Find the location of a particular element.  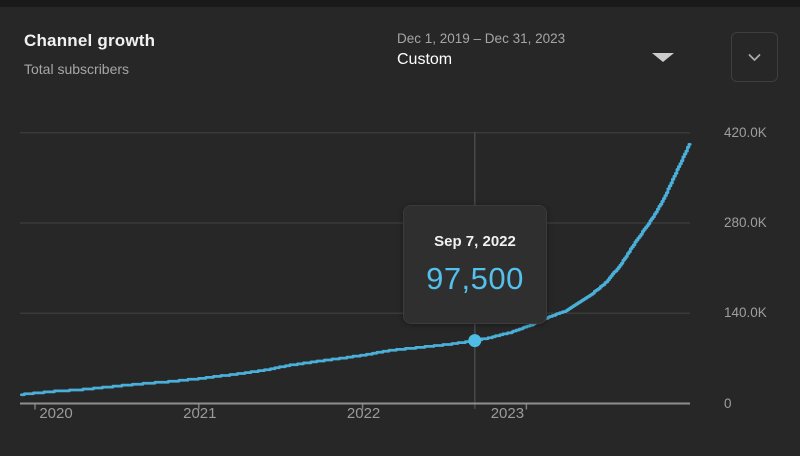

chevron-down-icon is located at coordinates (754, 57).